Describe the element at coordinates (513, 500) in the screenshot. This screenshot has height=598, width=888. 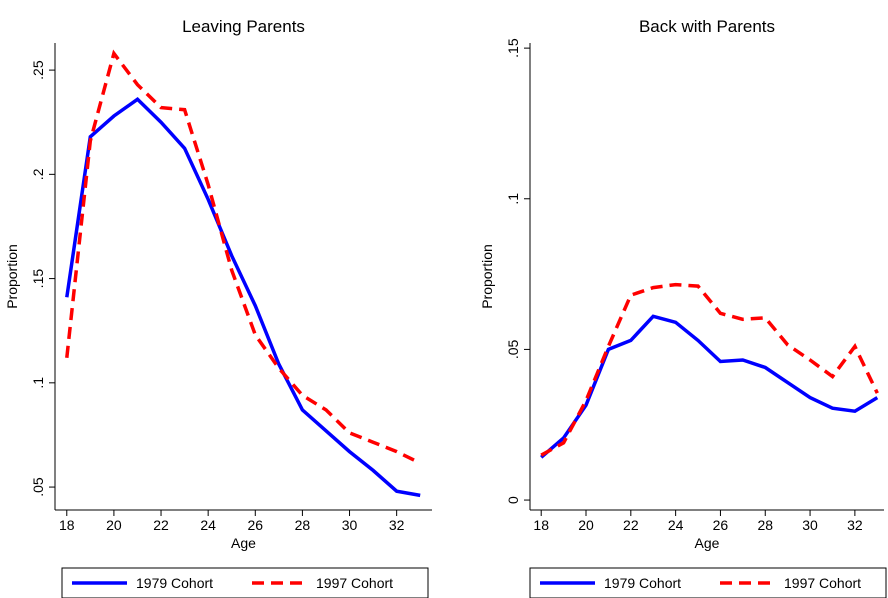
I see `y-tick-label: 0` at that location.